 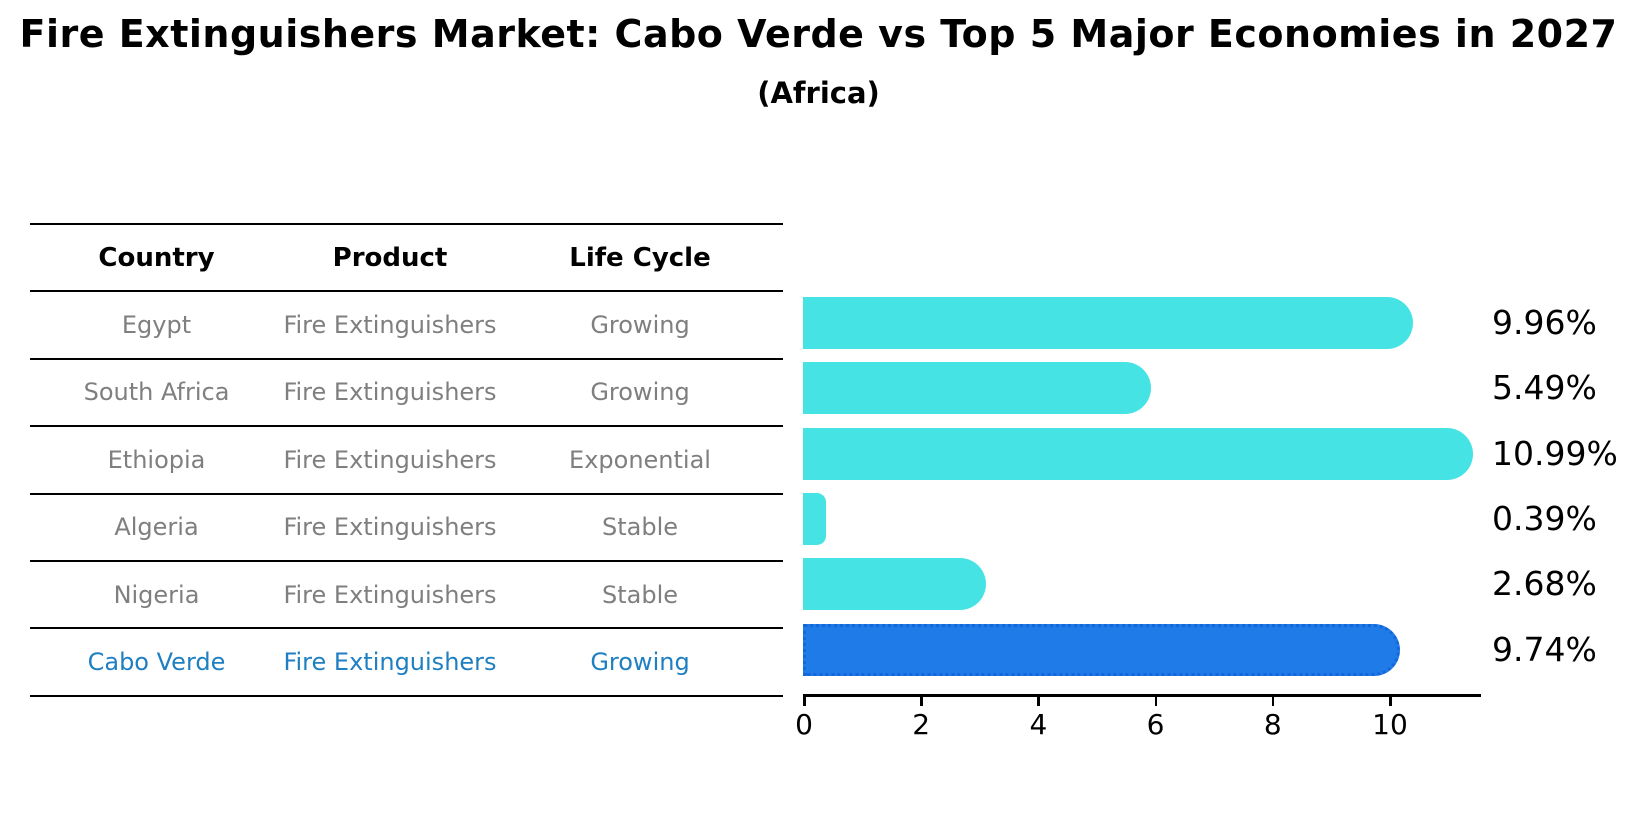 What do you see at coordinates (1544, 518) in the screenshot?
I see `value-label-algeria: 0.39%` at bounding box center [1544, 518].